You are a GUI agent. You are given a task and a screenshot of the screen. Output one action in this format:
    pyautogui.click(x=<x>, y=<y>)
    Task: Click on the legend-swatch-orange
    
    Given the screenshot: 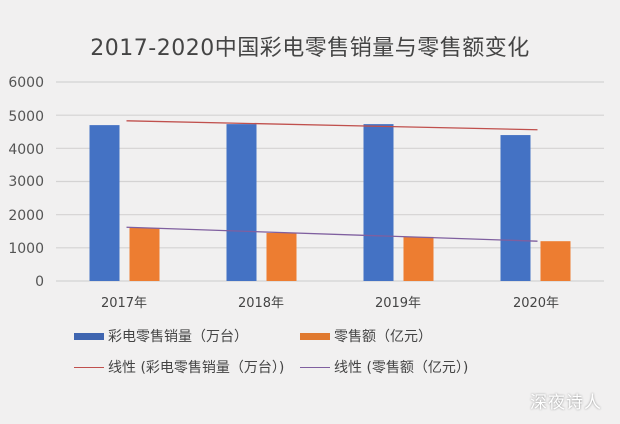 What is the action you would take?
    pyautogui.click(x=315, y=336)
    